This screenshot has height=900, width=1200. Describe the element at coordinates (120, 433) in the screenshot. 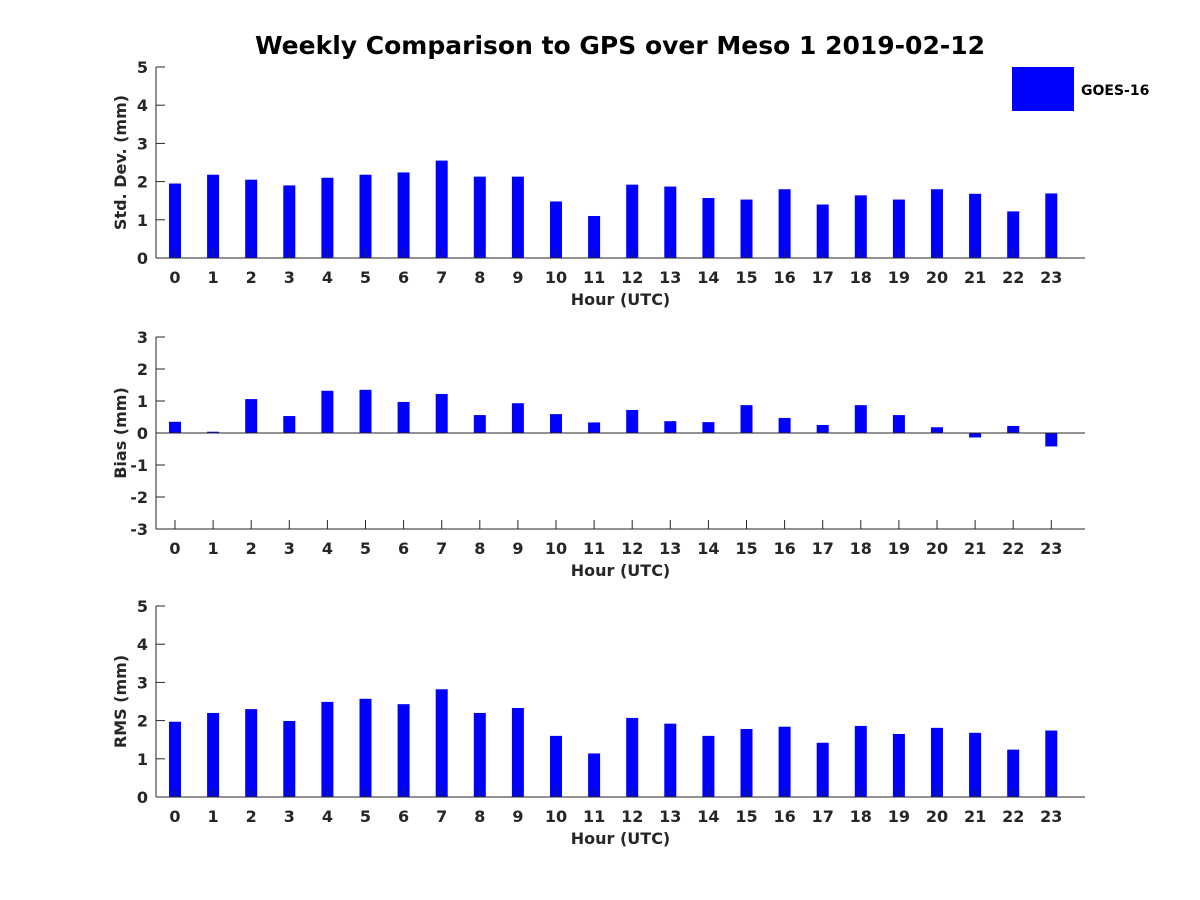

I see `y-axis-label-bias: Bias (mm)` at that location.